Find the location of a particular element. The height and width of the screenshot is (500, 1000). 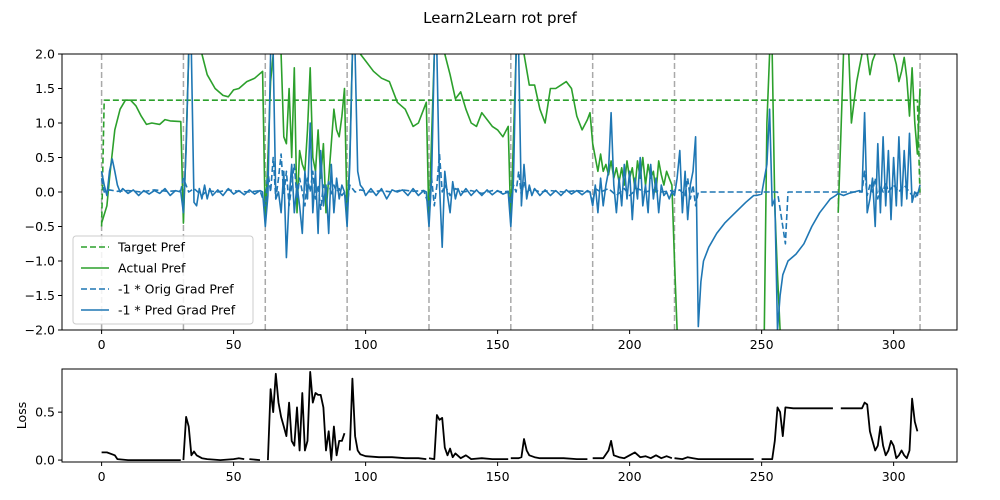

loss-line is located at coordinates (510, 416).